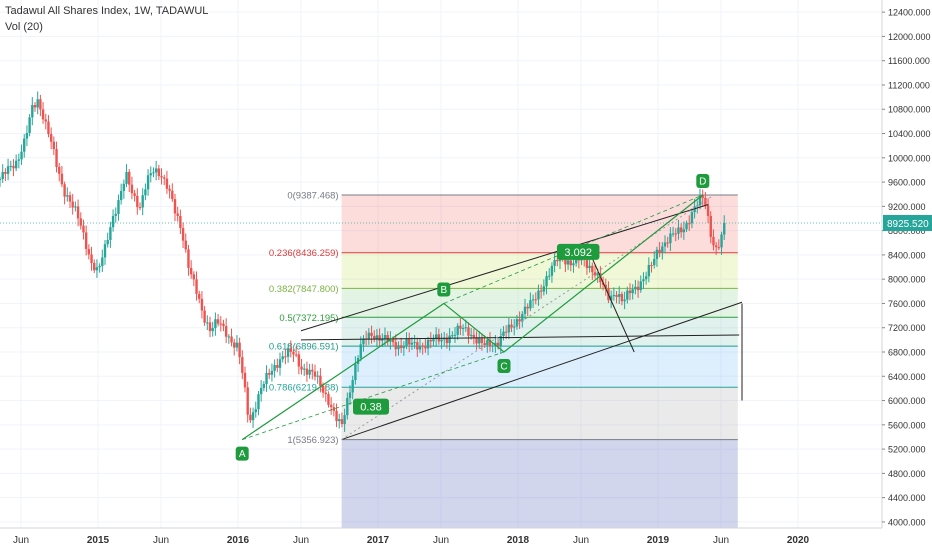  I want to click on time-tick-label: 2015, so click(98, 540).